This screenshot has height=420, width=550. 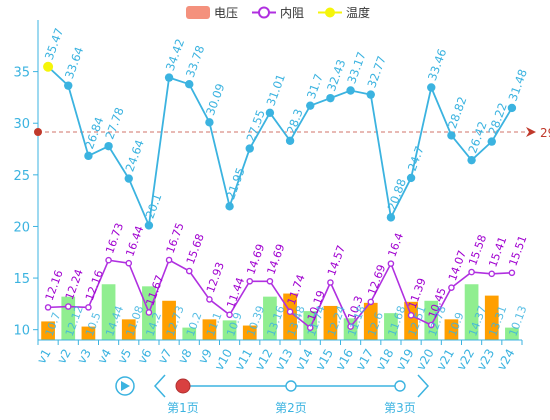 I want to click on timeline-page-3: 第3页, so click(x=400, y=397).